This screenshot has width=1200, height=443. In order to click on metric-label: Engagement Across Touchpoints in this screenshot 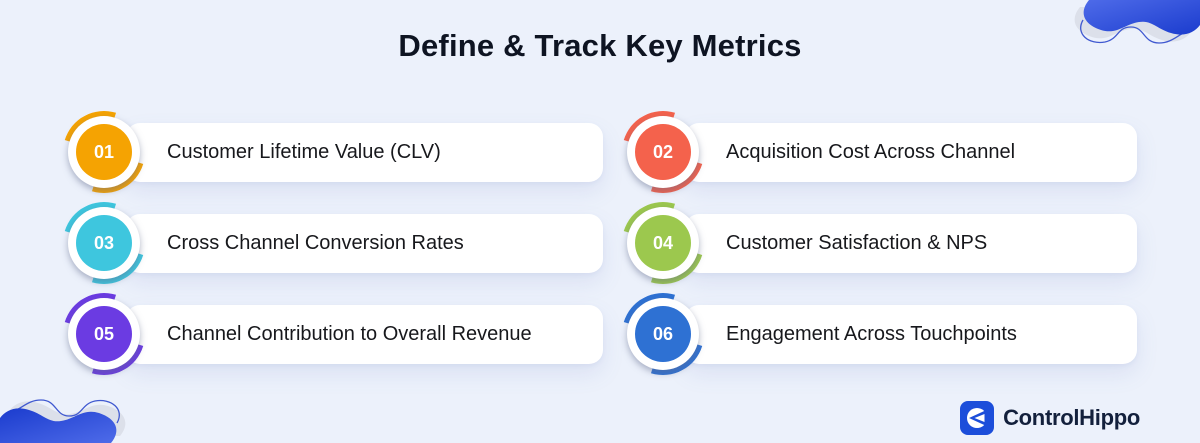, I will do `click(871, 333)`.